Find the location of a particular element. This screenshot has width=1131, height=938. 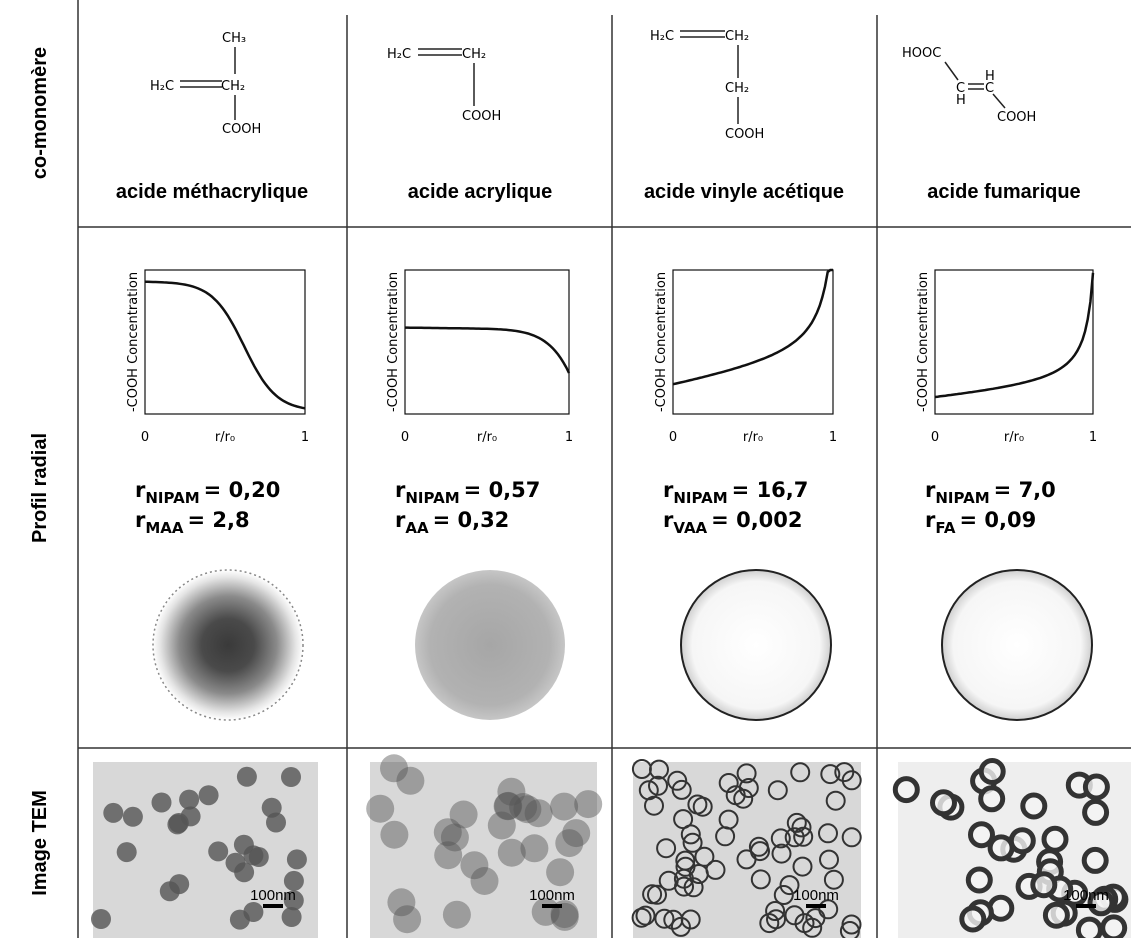

ratio-symbol: r is located at coordinates (140, 490).